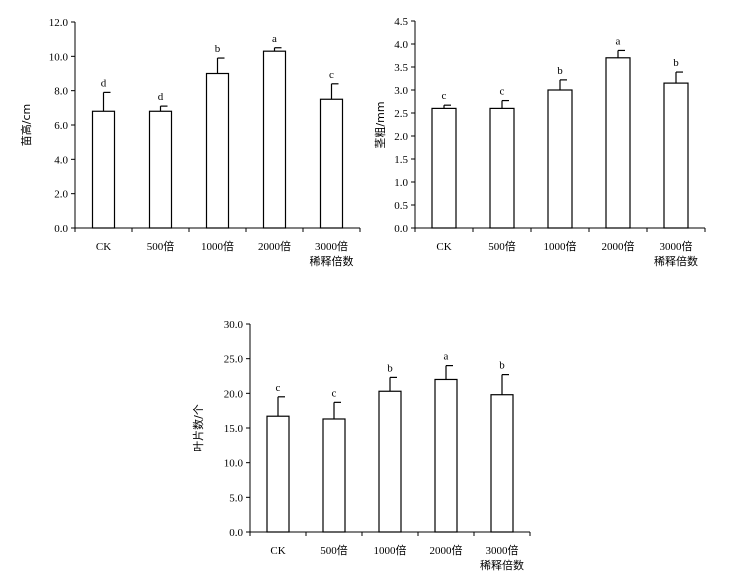 The image size is (730, 580). I want to click on y-axis-title: 苗高/cm, so click(26, 125).